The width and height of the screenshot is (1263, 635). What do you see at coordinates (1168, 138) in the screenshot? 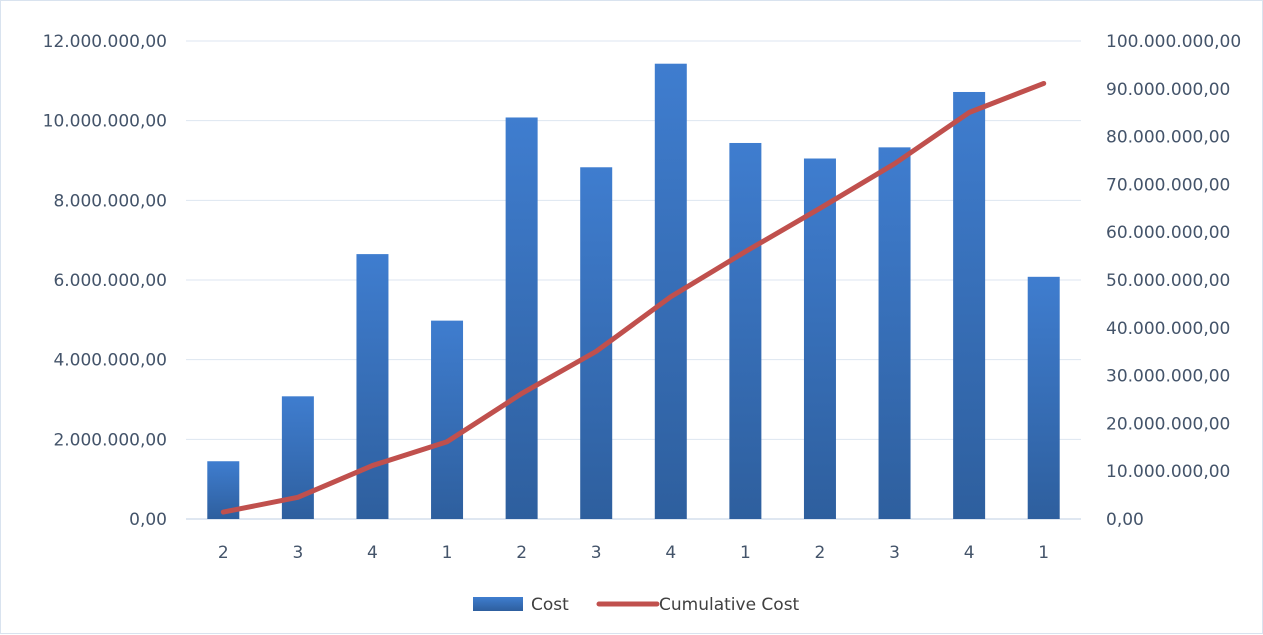
I see `y-right-tick-label: 80.000.000,00` at bounding box center [1168, 138].